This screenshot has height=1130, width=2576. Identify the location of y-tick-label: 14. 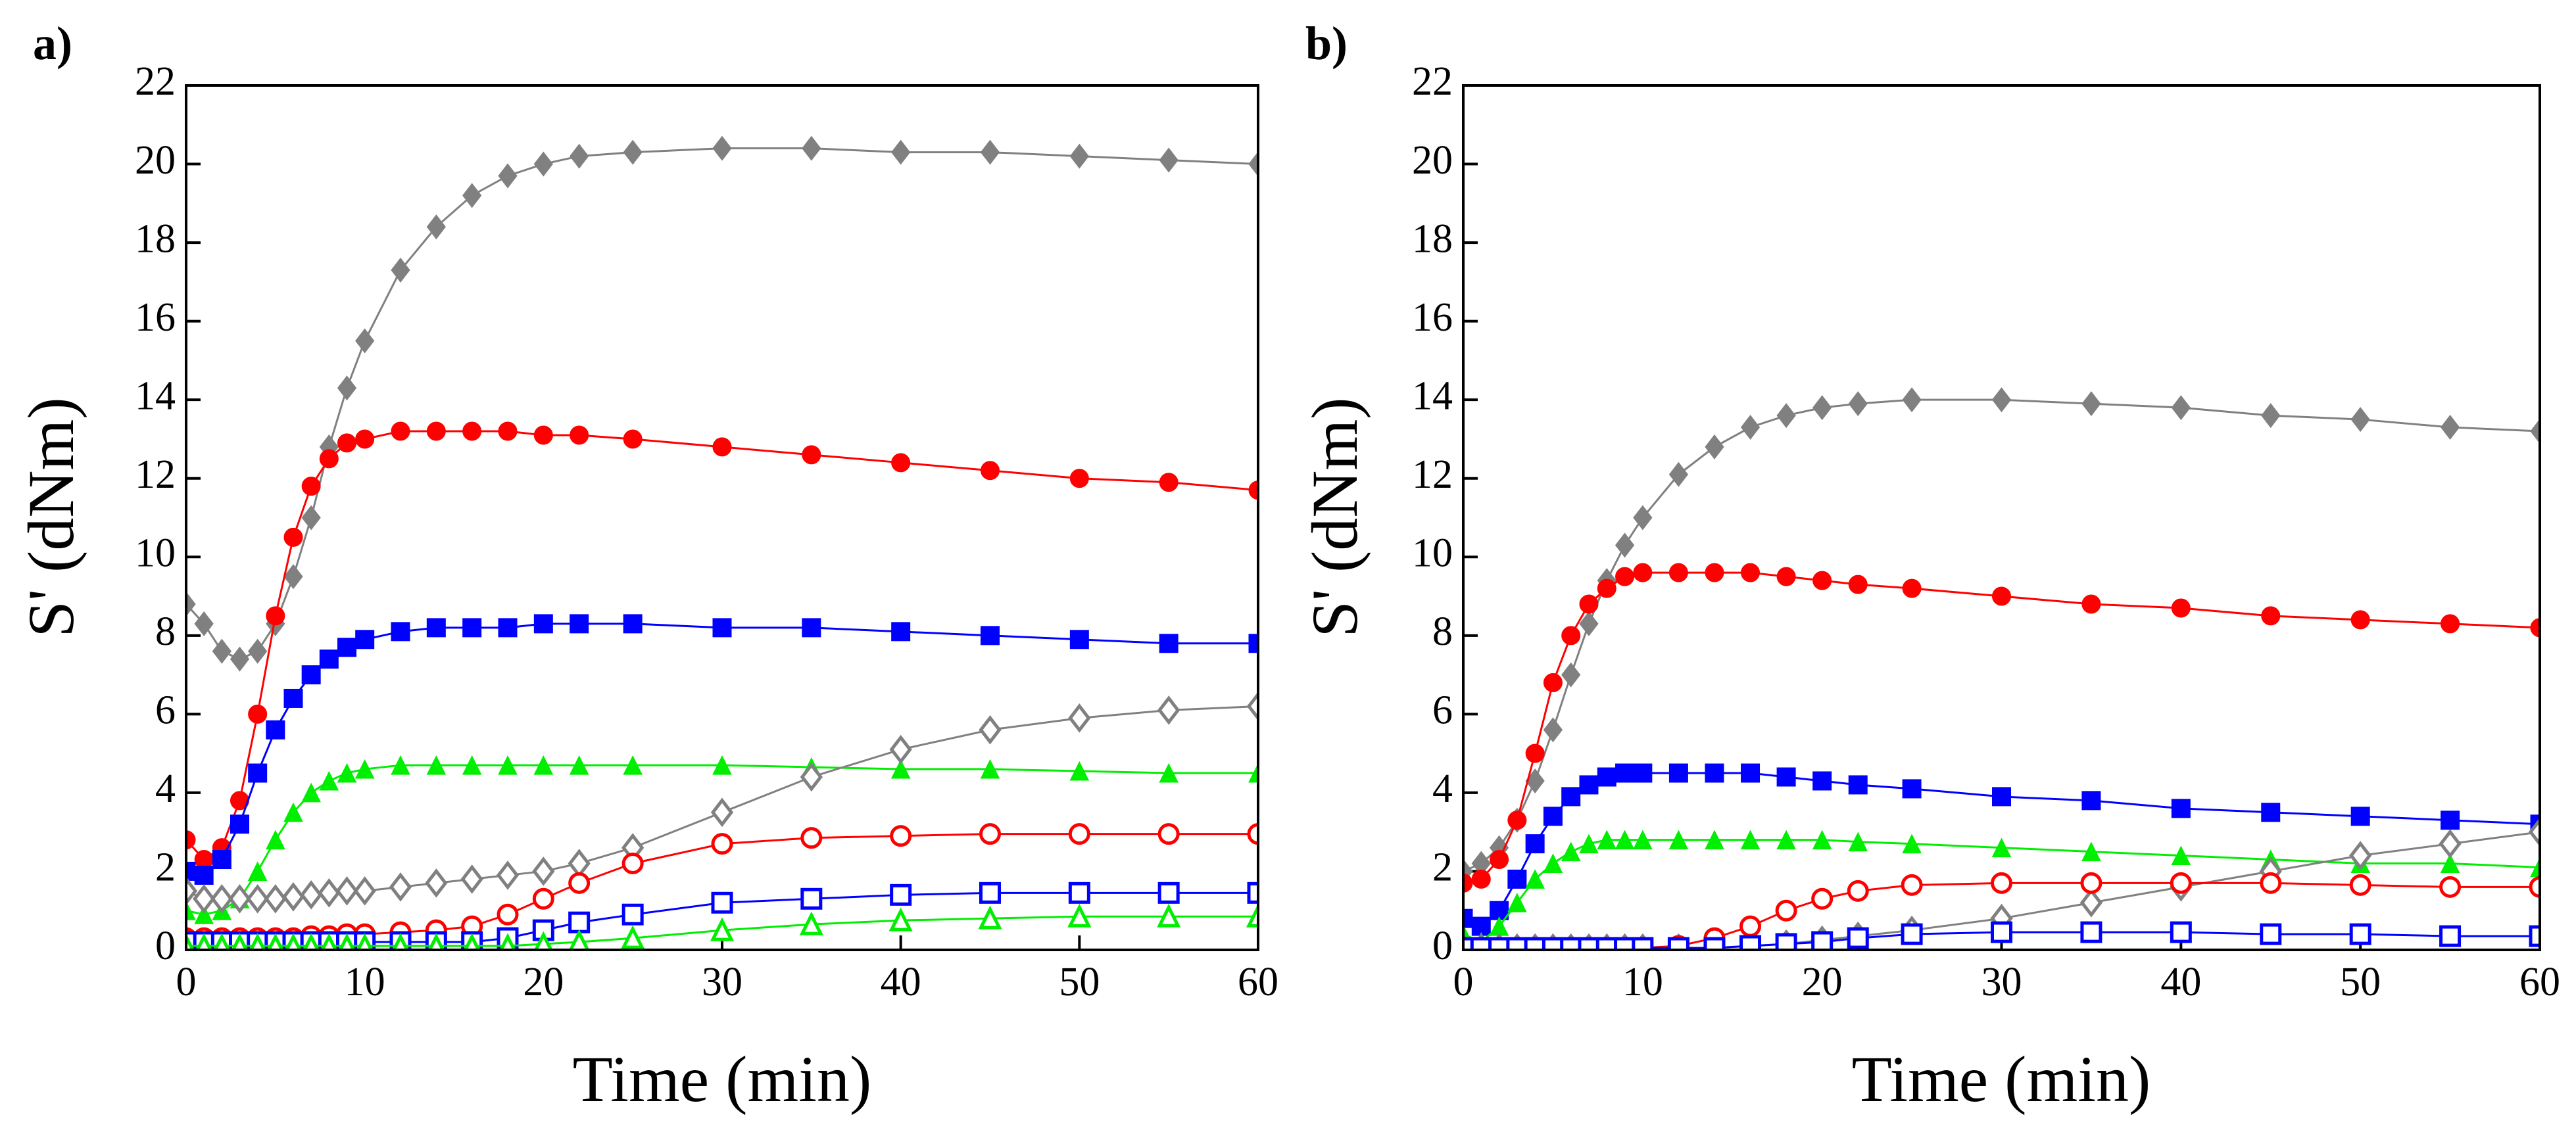
(156, 395).